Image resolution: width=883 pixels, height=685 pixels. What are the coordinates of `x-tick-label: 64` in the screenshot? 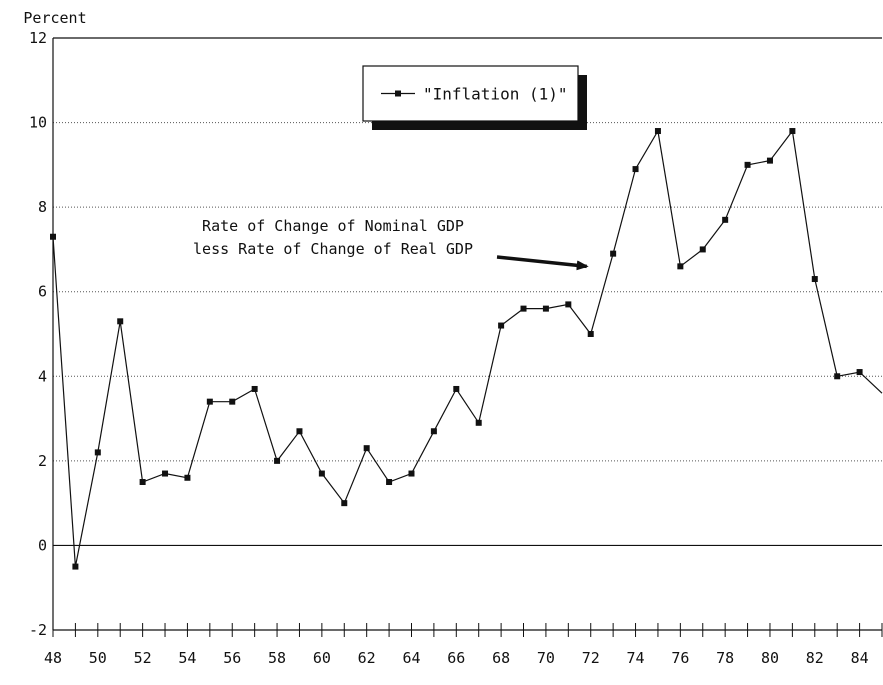 It's located at (411, 658).